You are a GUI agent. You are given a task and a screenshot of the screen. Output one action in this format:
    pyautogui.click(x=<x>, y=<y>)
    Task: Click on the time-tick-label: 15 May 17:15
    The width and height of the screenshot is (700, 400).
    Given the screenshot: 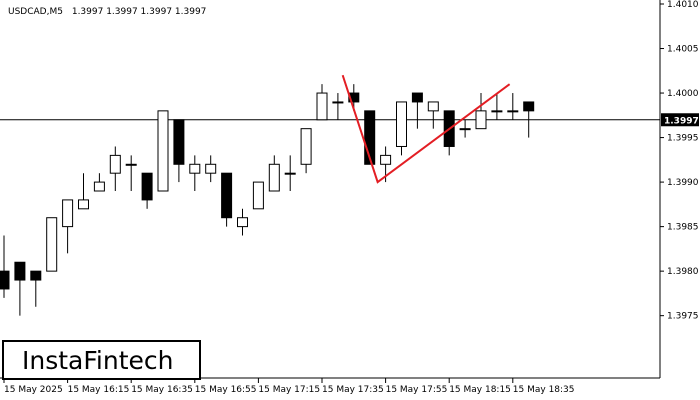 What is the action you would take?
    pyautogui.click(x=289, y=390)
    